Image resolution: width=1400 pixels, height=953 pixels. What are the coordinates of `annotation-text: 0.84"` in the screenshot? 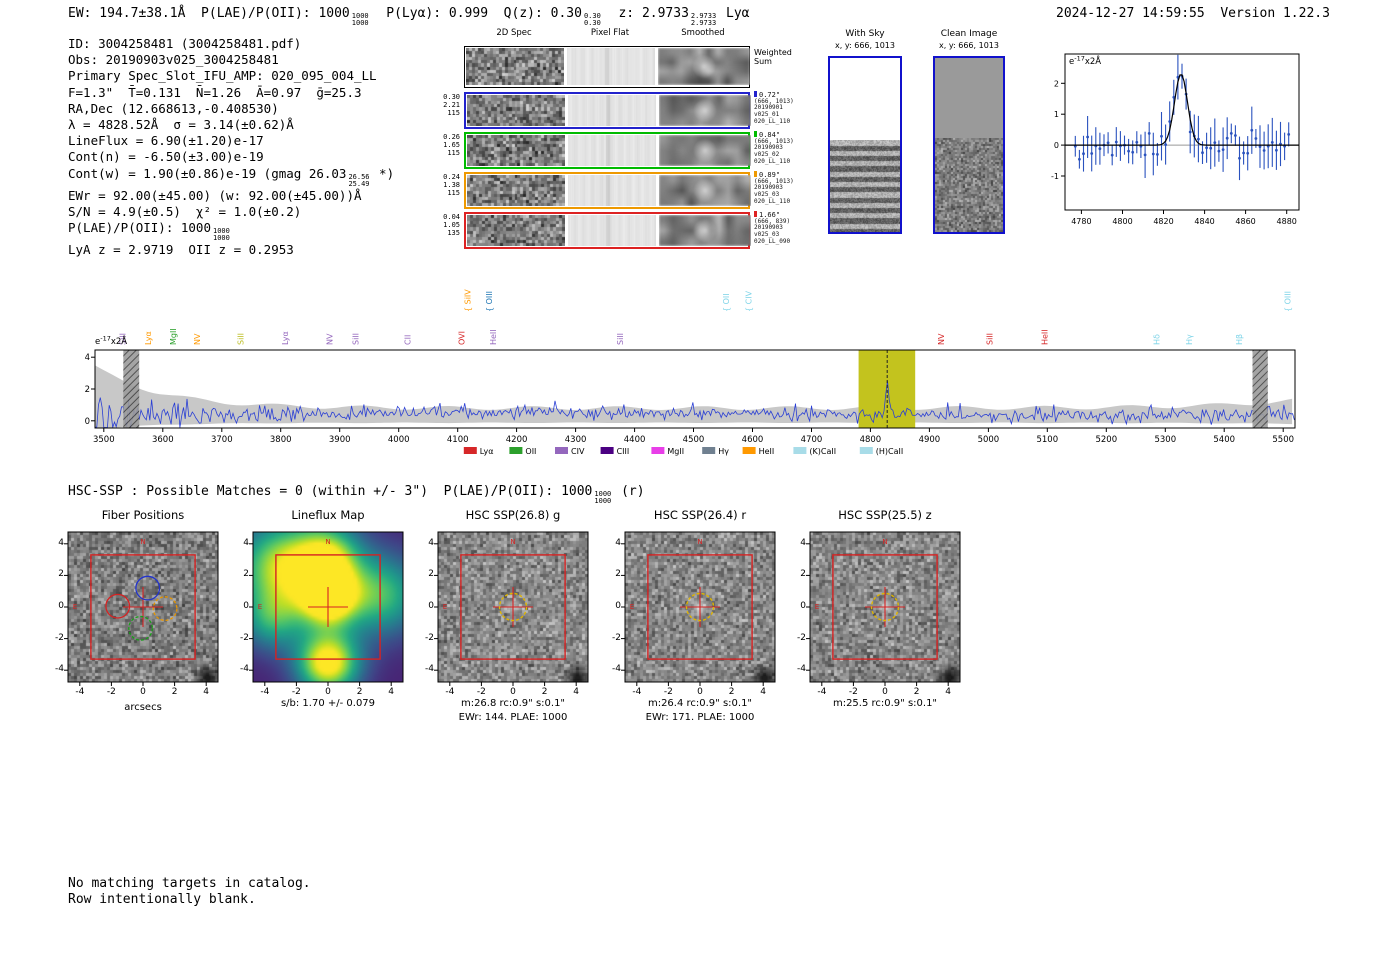 It's located at (770, 135).